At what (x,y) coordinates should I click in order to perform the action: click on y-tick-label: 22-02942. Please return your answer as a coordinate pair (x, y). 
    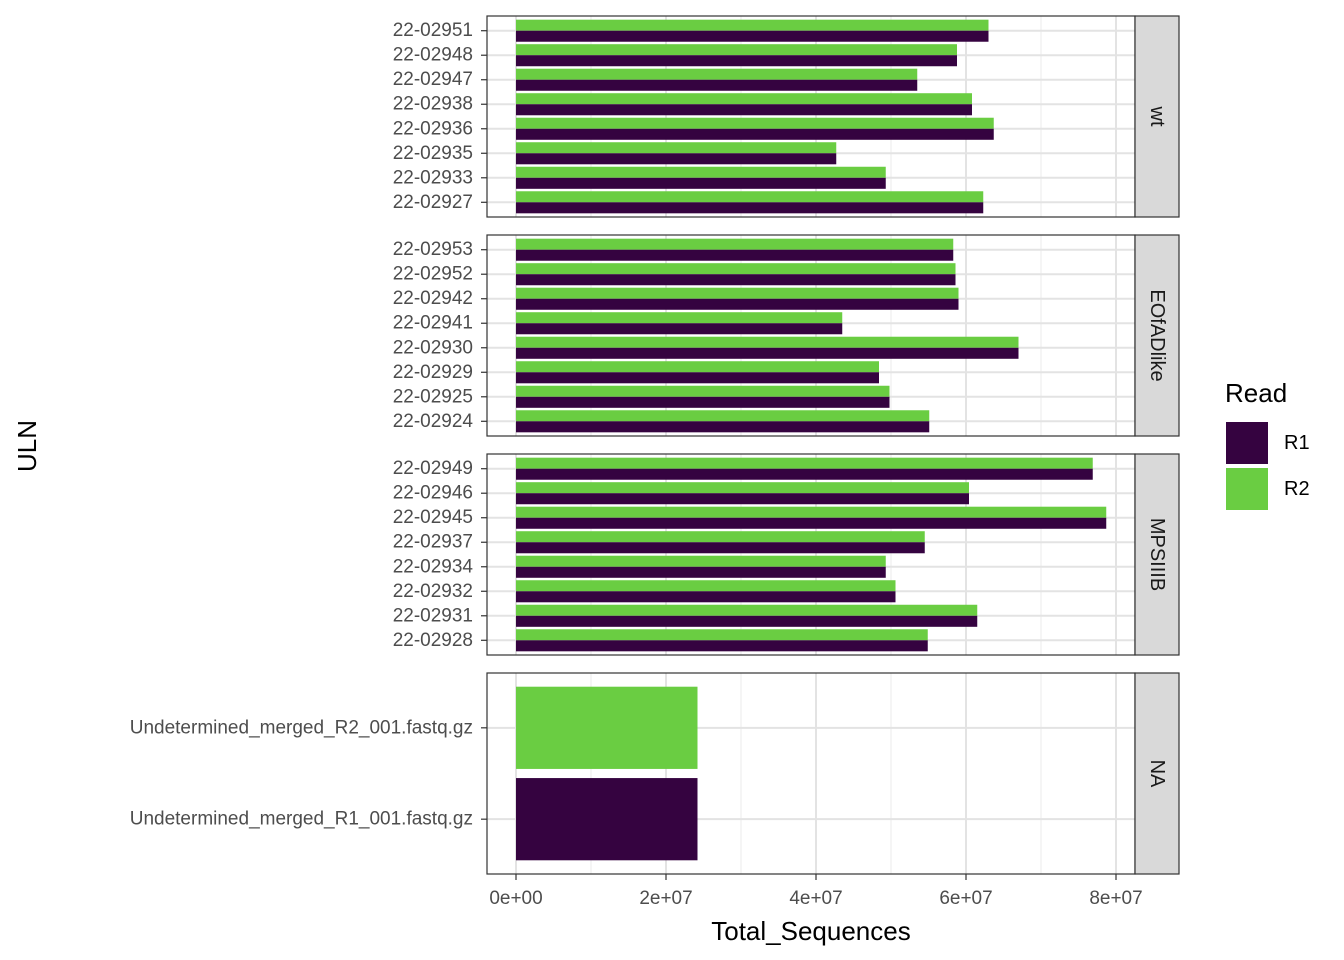
    Looking at the image, I should click on (433, 298).